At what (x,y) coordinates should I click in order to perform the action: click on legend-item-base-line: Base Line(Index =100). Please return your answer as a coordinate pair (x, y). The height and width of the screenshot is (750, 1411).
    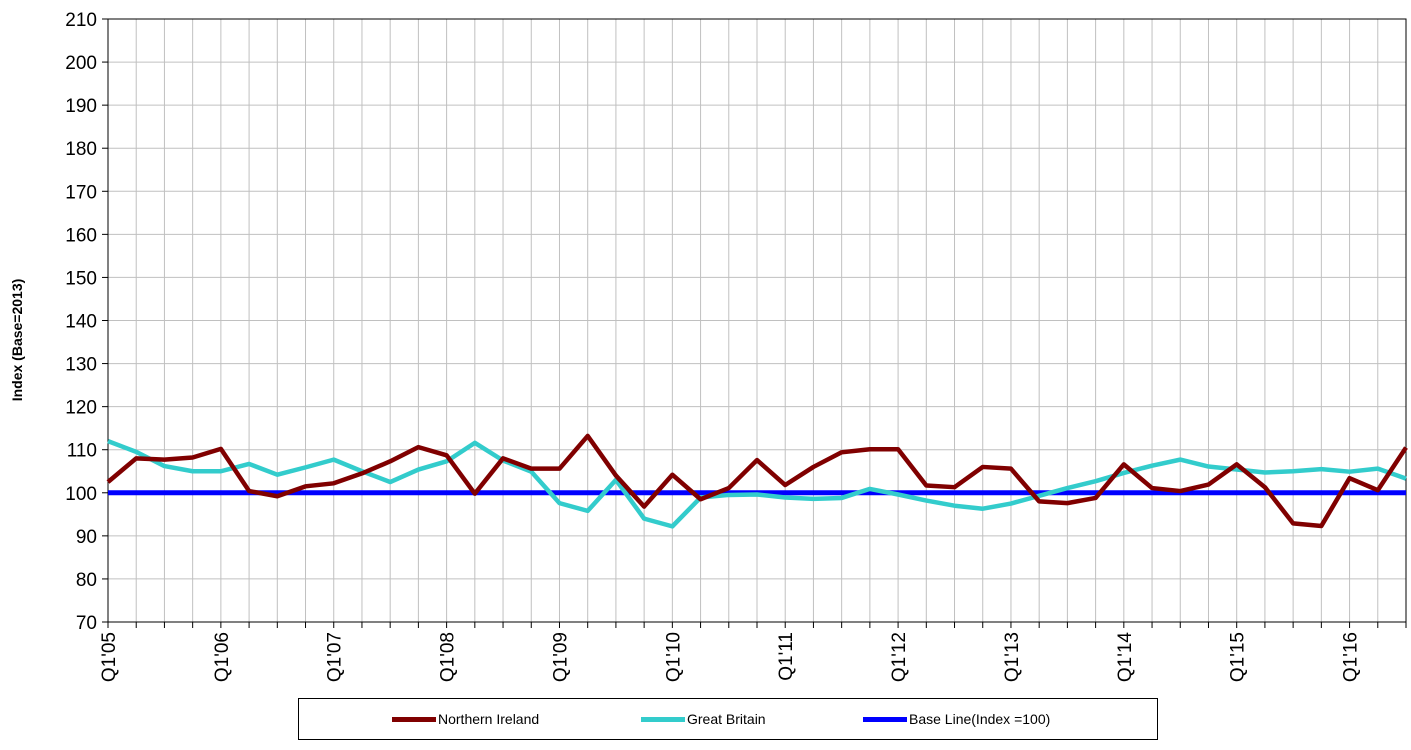
    Looking at the image, I should click on (956, 719).